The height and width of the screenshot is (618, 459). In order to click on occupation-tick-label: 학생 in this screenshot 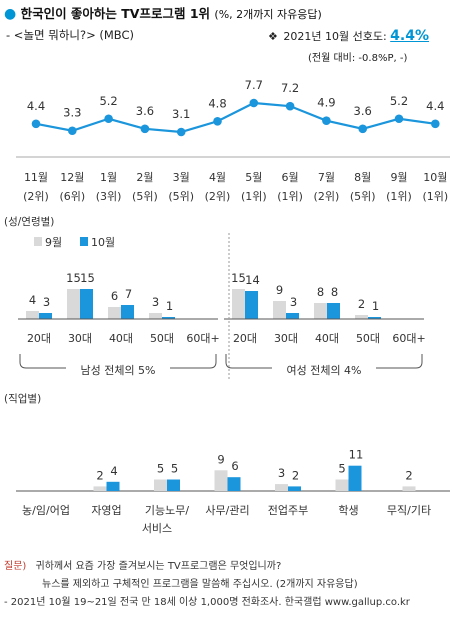, I will do `click(348, 510)`.